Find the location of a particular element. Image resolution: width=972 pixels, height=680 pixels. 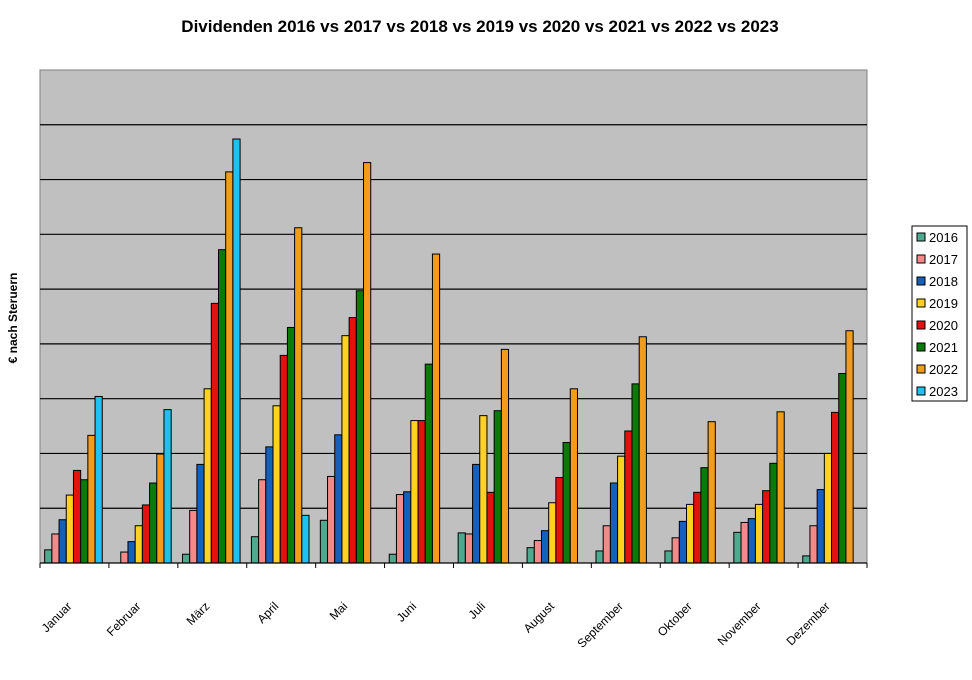

bar-2017-August is located at coordinates (537, 552).